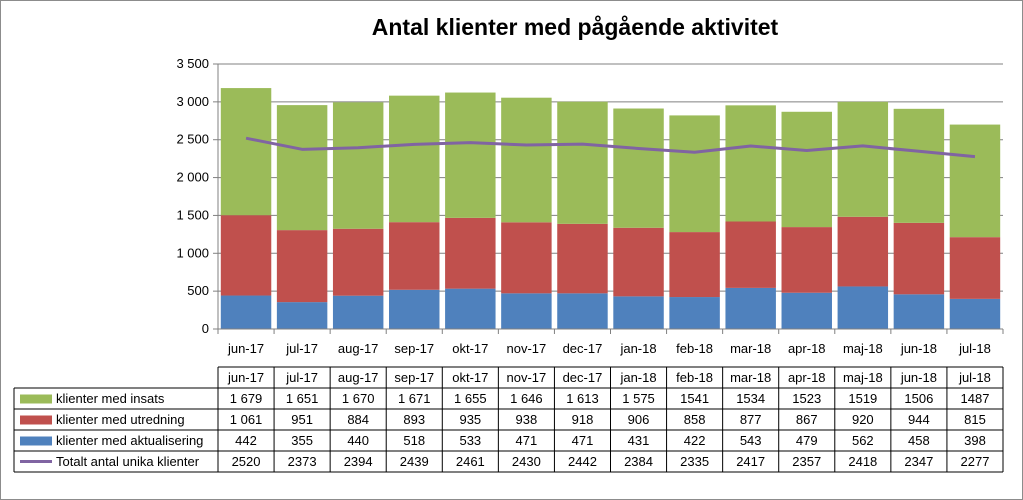  What do you see at coordinates (527, 419) in the screenshot?
I see `table-value-cell: 938` at bounding box center [527, 419].